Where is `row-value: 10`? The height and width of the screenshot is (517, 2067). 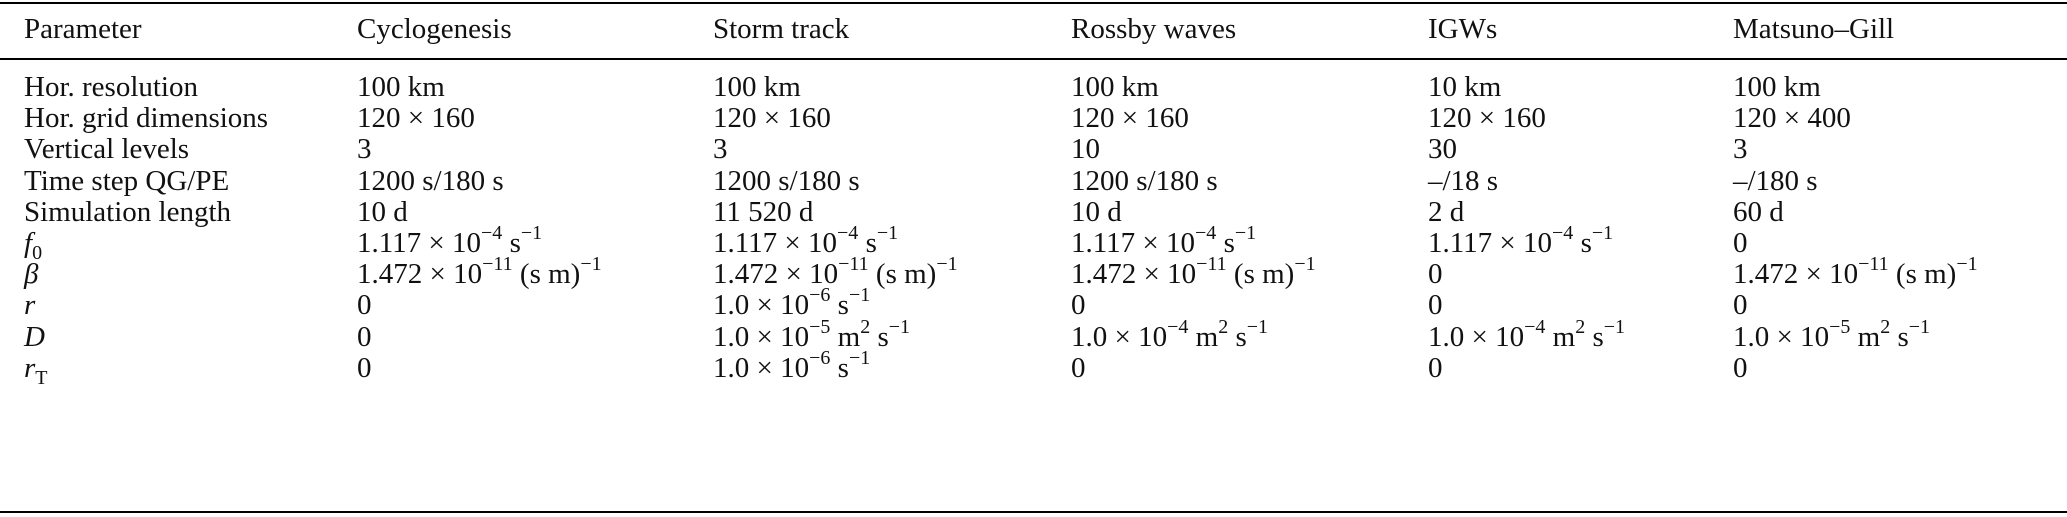 row-value: 10 is located at coordinates (1085, 149).